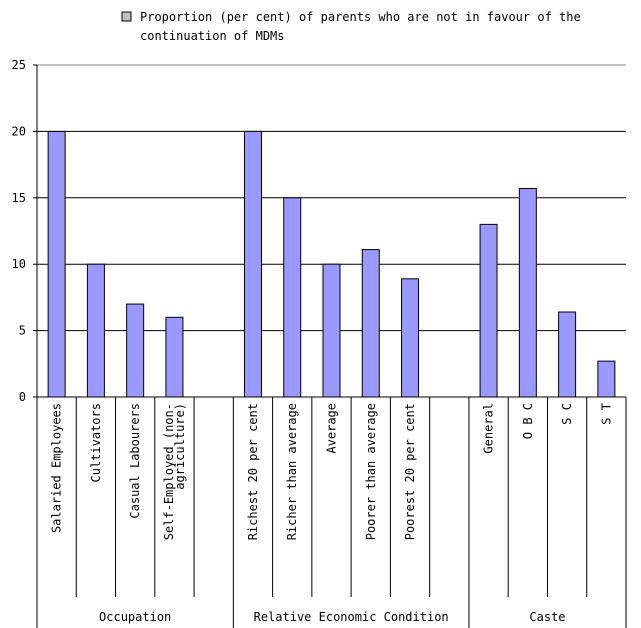  I want to click on category-label: agriculture), so click(180, 446).